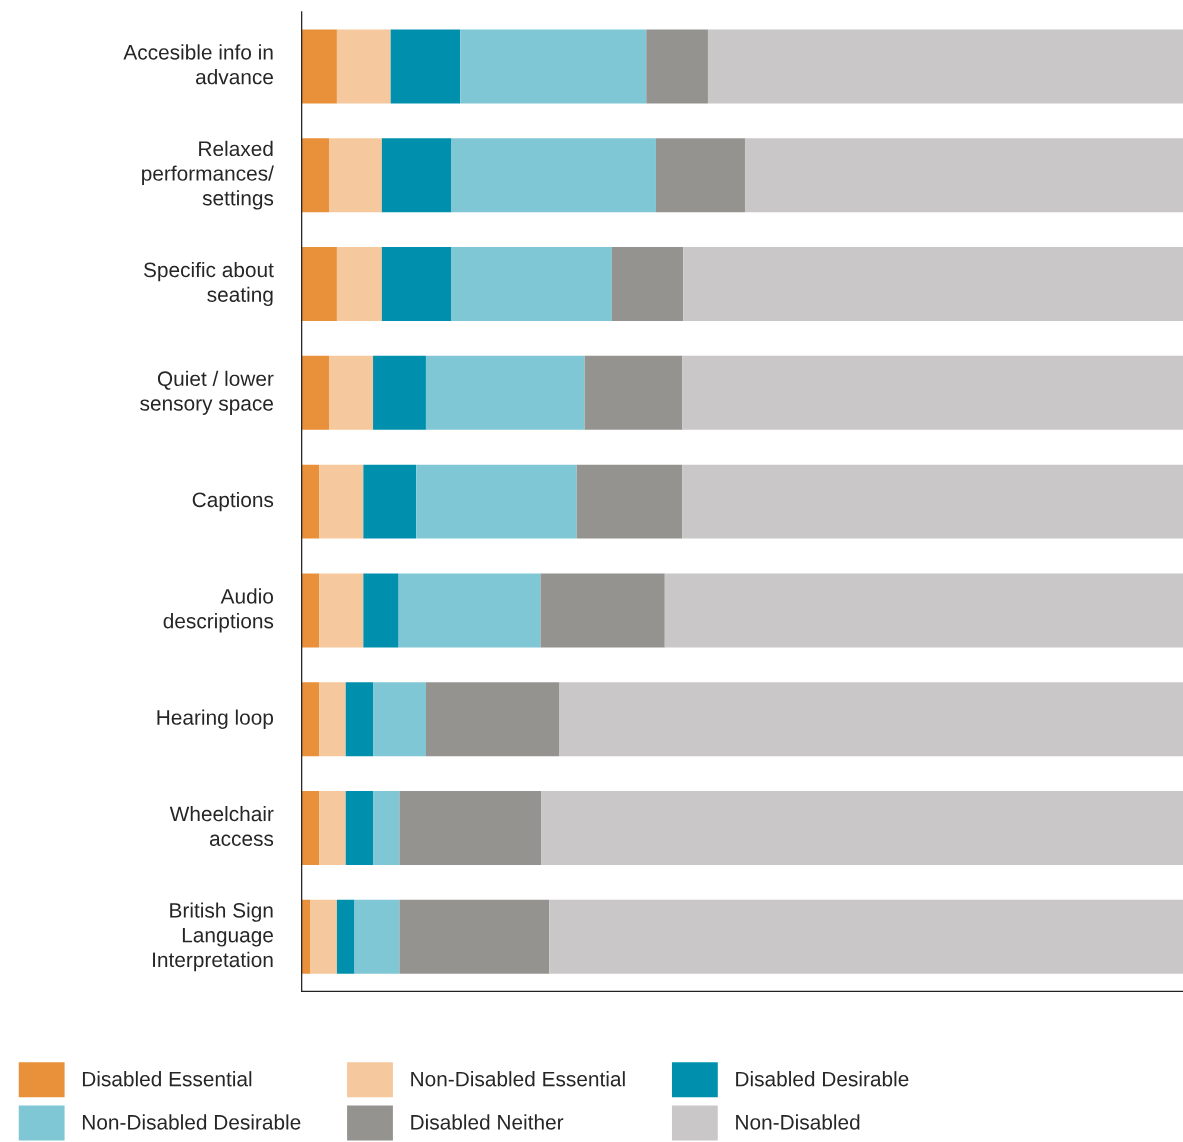 This screenshot has width=1183, height=1142. I want to click on legend-label: Disabled Neither, so click(487, 1122).